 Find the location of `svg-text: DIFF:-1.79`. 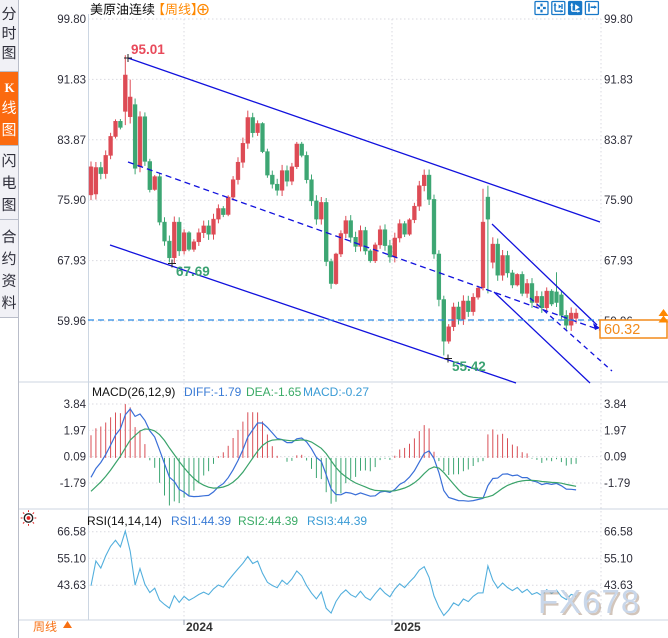

svg-text: DIFF:-1.79 is located at coordinates (213, 392).